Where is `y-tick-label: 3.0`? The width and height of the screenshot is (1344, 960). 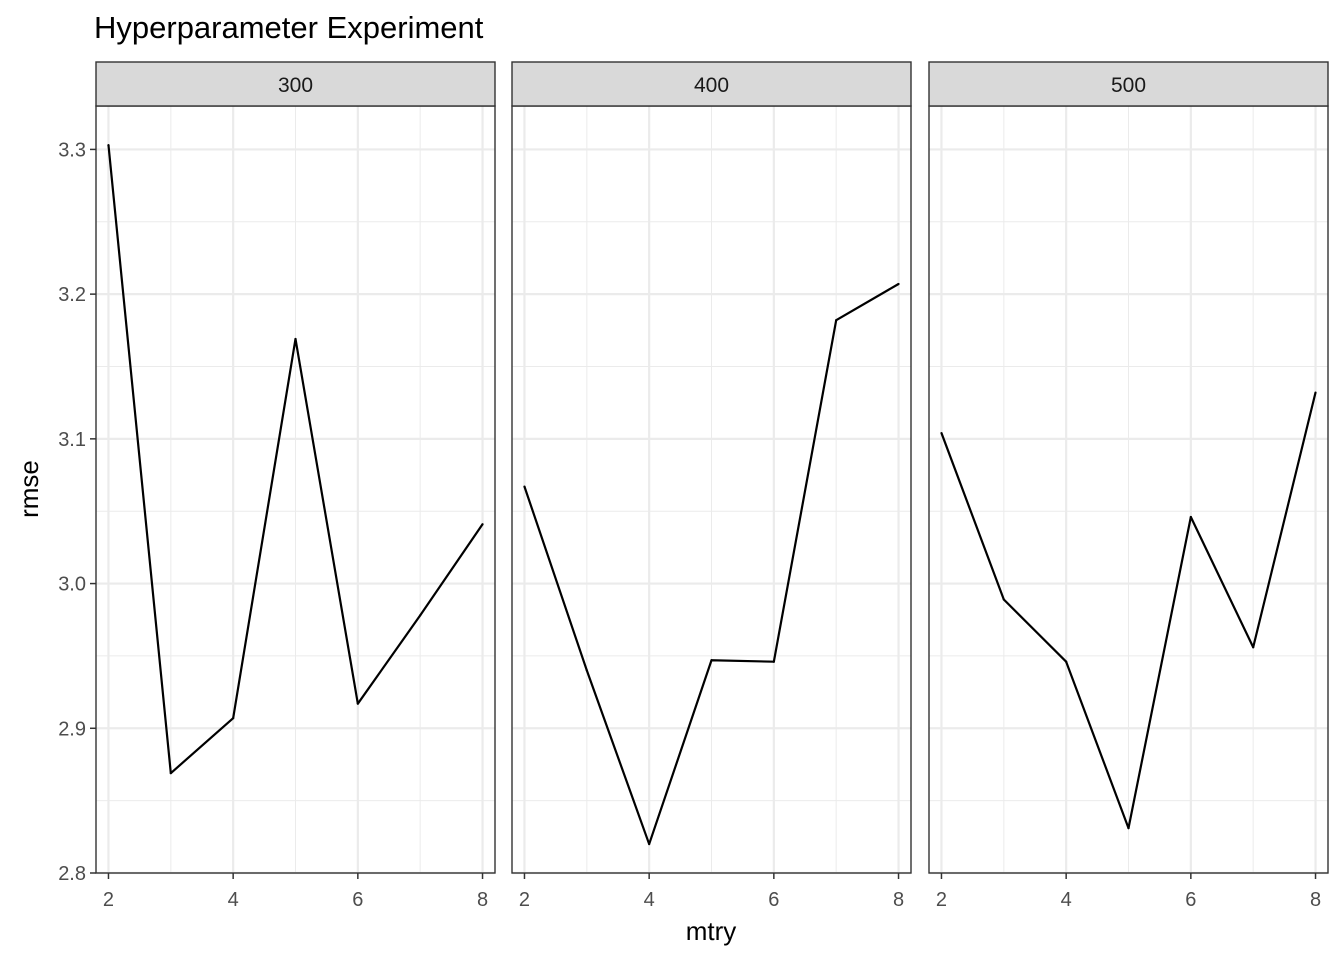
y-tick-label: 3.0 is located at coordinates (72, 585).